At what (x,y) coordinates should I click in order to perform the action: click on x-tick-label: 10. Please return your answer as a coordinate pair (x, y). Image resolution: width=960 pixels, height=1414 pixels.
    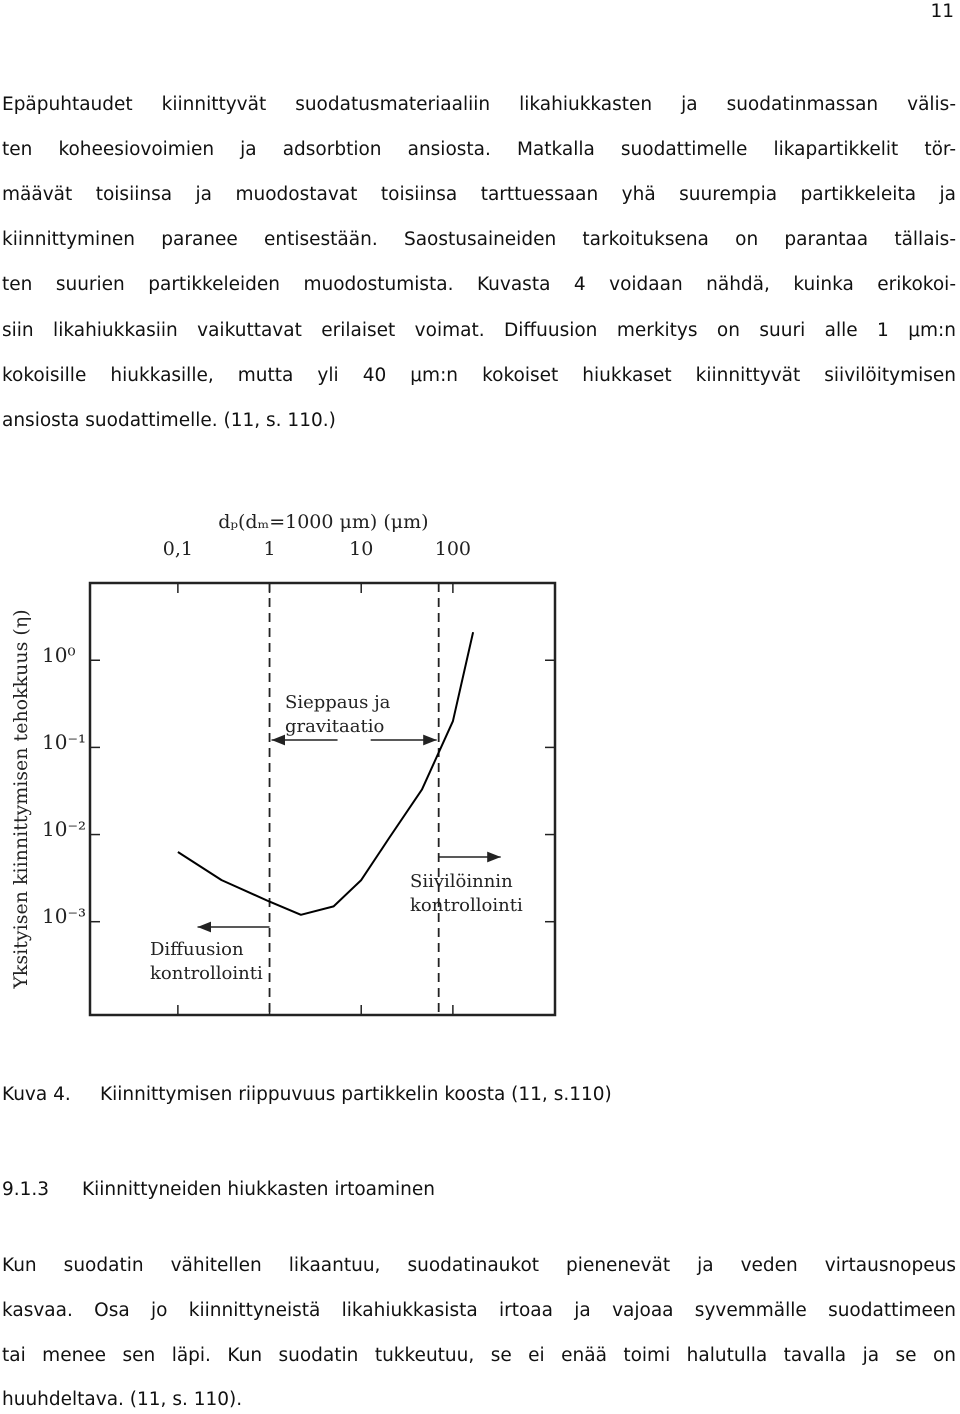
    Looking at the image, I should click on (361, 549).